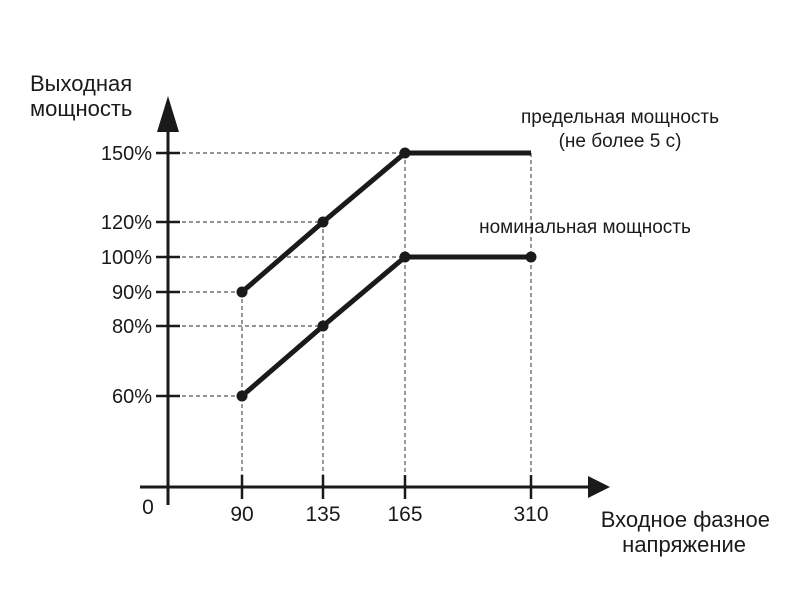 Image resolution: width=800 pixels, height=600 pixels. Describe the element at coordinates (81, 108) in the screenshot. I see `y-axis-label-line-2: мощность` at that location.